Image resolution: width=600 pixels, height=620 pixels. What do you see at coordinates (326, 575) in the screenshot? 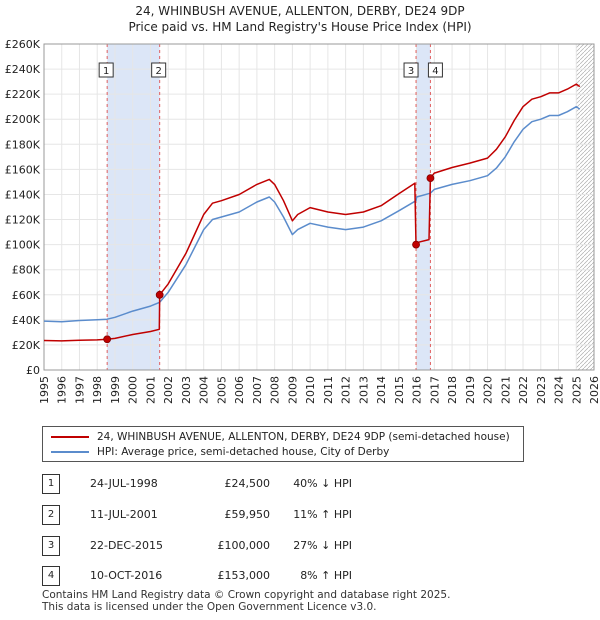
I see `transaction-hpi: 8% ↑ HPI` at bounding box center [326, 575].